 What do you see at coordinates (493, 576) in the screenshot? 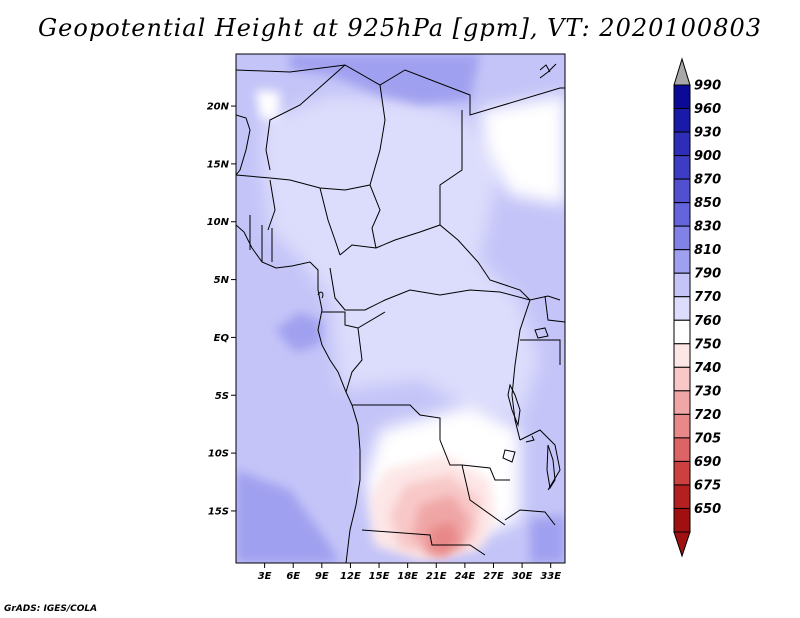
I see `lon-tick-label: 27E` at bounding box center [493, 576].